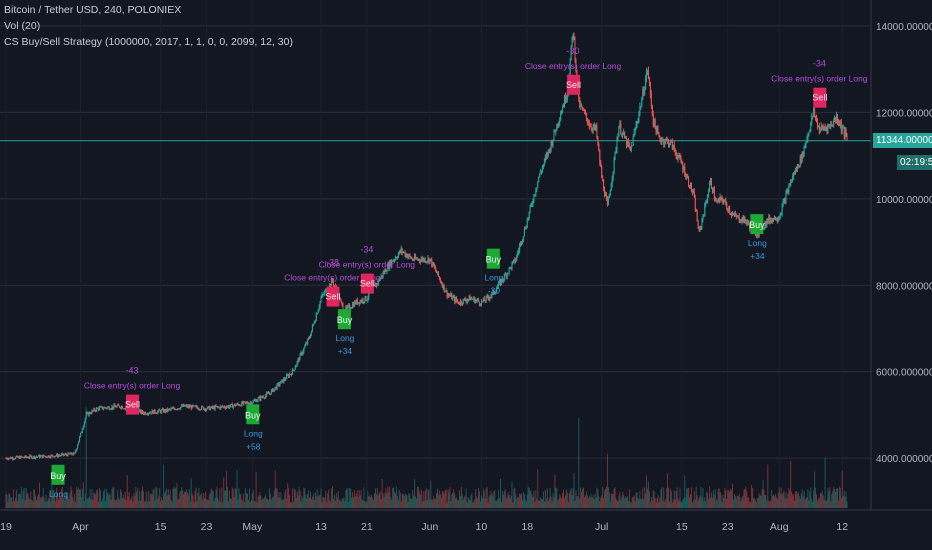 This screenshot has height=550, width=932. Describe the element at coordinates (58, 494) in the screenshot. I see `buy-signal-note: Long` at that location.